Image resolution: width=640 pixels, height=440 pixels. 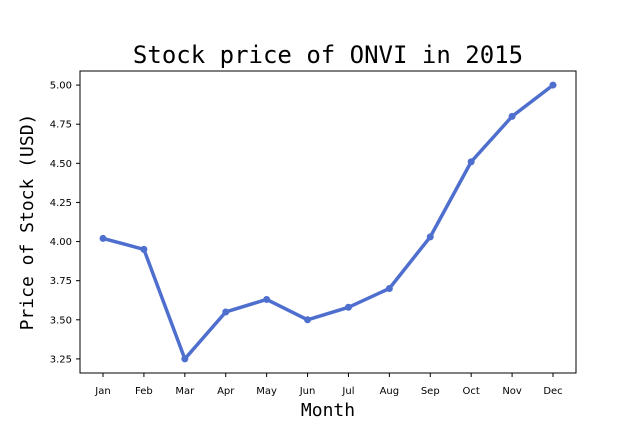 I want to click on x-tick-label: Aug, so click(x=390, y=391).